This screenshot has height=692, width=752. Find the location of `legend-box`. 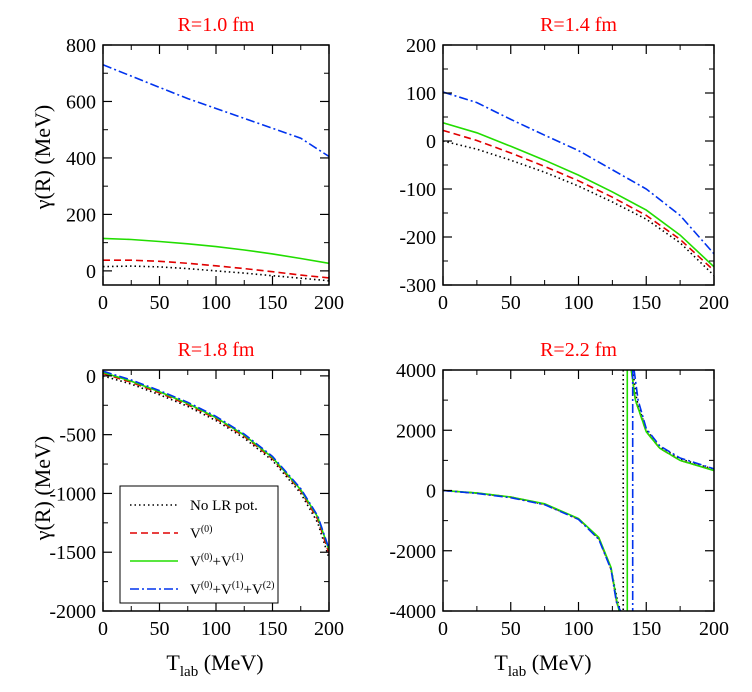

legend-box is located at coordinates (199, 544).